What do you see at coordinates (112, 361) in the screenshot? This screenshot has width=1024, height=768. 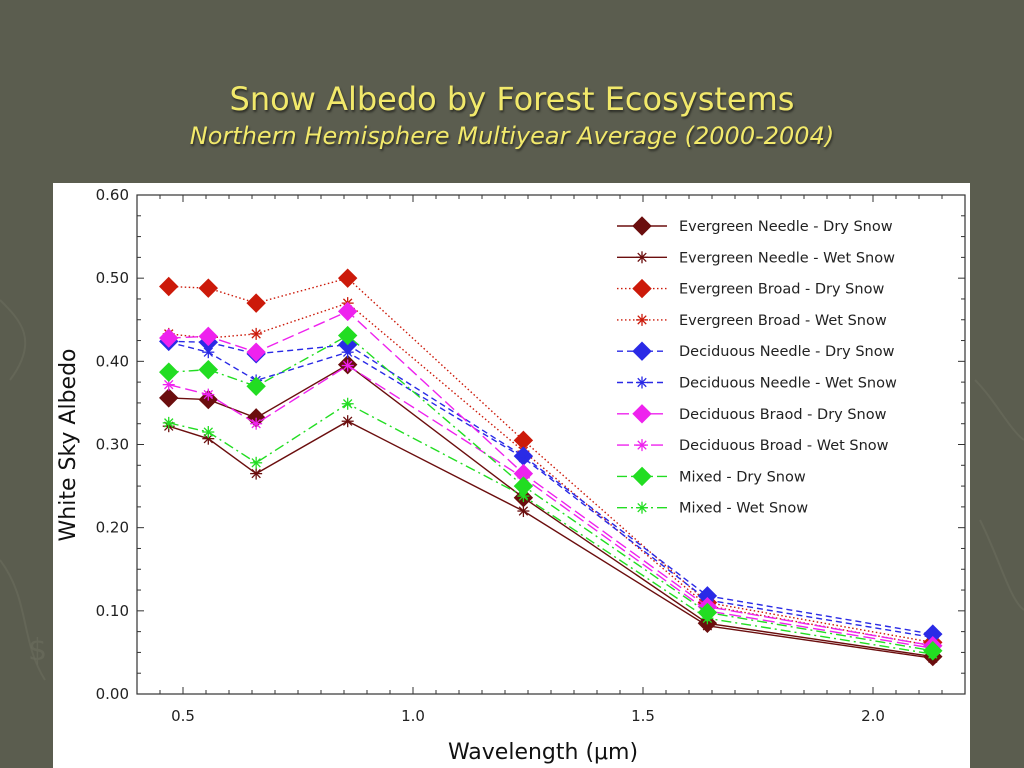 I see `y-tick-label: 0.40` at bounding box center [112, 361].